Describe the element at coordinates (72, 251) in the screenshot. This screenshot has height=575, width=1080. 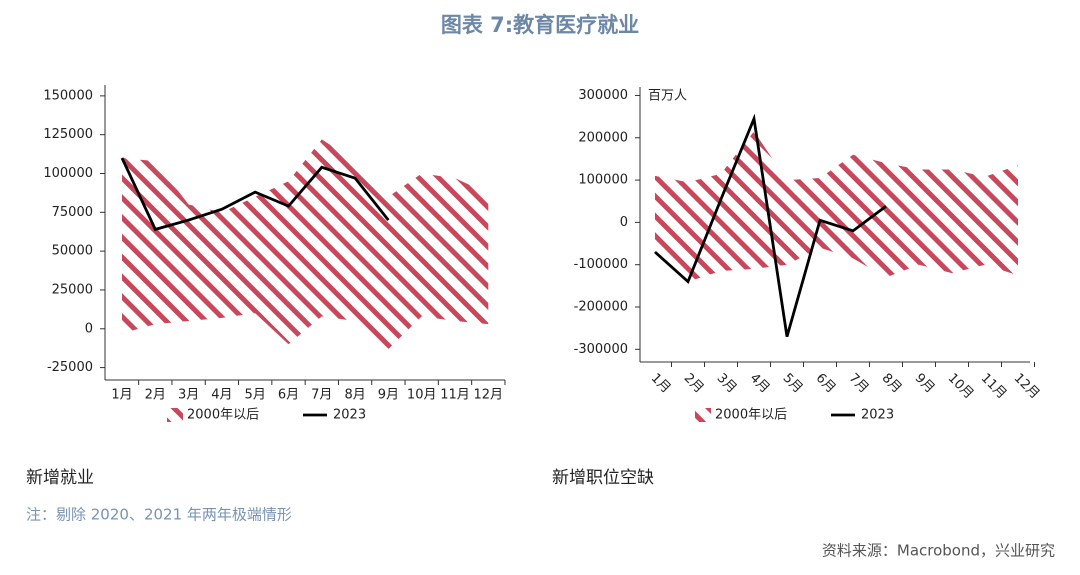
I see `y-tick-label: 50000` at that location.